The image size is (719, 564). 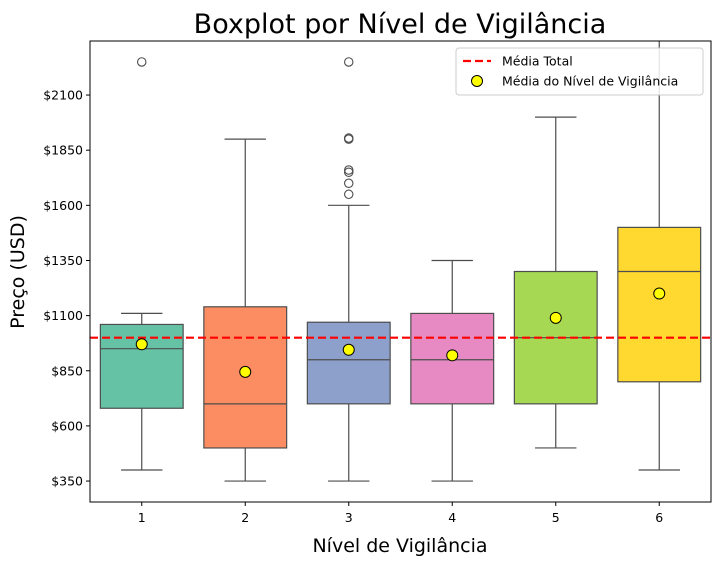 I want to click on y-tick-label: $1100, so click(x=63, y=315).